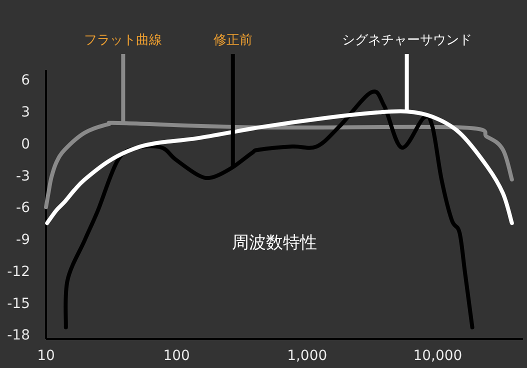  What do you see at coordinates (23, 240) in the screenshot?
I see `y-tick-label: -9` at bounding box center [23, 240].